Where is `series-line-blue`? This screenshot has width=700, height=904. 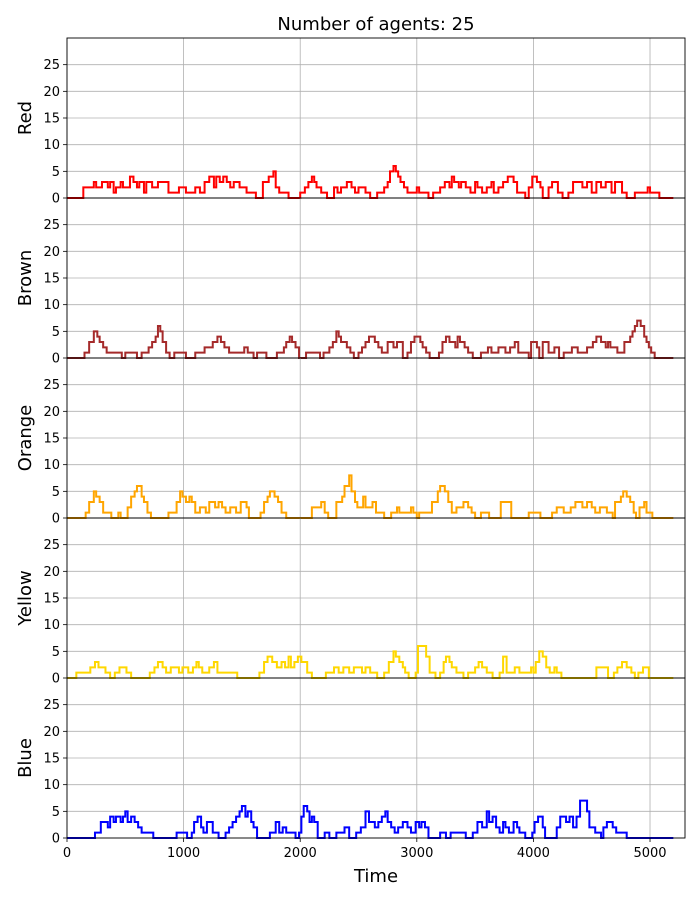 series-line-blue is located at coordinates (370, 819).